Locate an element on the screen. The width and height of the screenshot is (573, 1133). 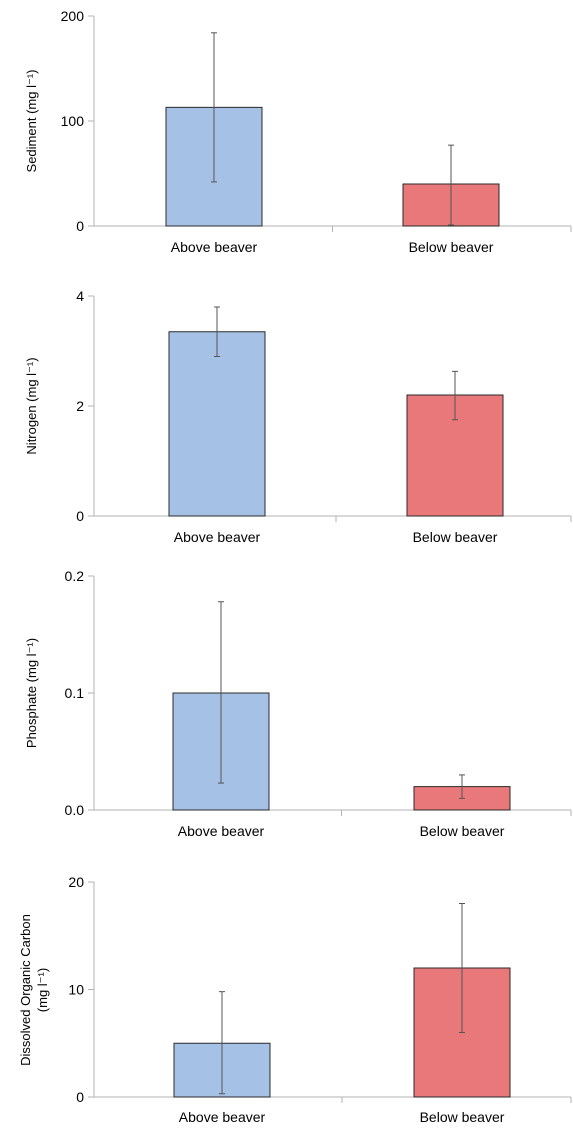
y-axis-label: Phosphate (mg l⁻¹) is located at coordinates (31, 693).